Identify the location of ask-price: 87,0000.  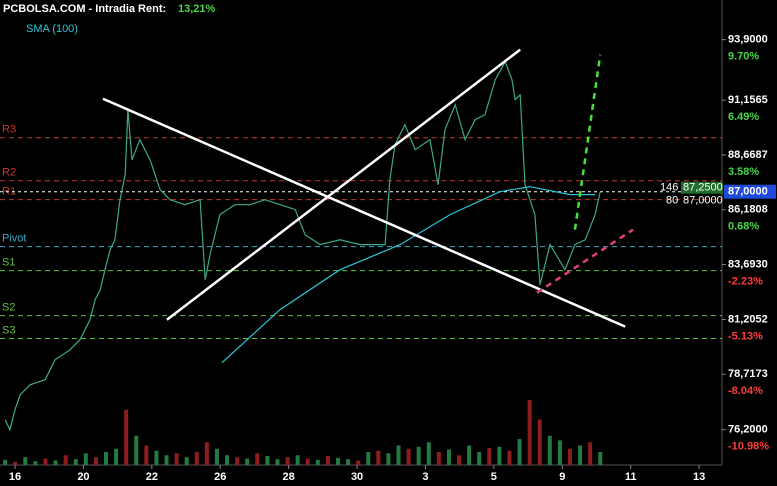
(703, 201).